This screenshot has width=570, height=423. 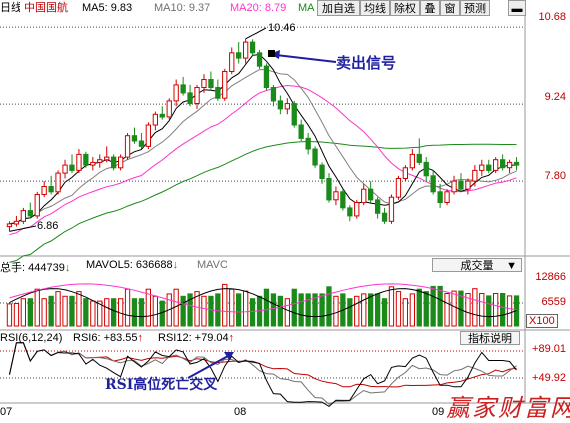 What do you see at coordinates (338, 8) in the screenshot?
I see `add-favorite-button: 加自选` at bounding box center [338, 8].